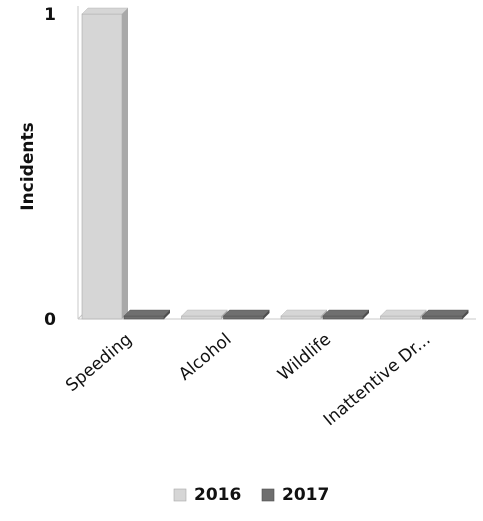 This screenshot has width=483, height=521. What do you see at coordinates (180, 495) in the screenshot?
I see `legend-swatch-2016` at bounding box center [180, 495].